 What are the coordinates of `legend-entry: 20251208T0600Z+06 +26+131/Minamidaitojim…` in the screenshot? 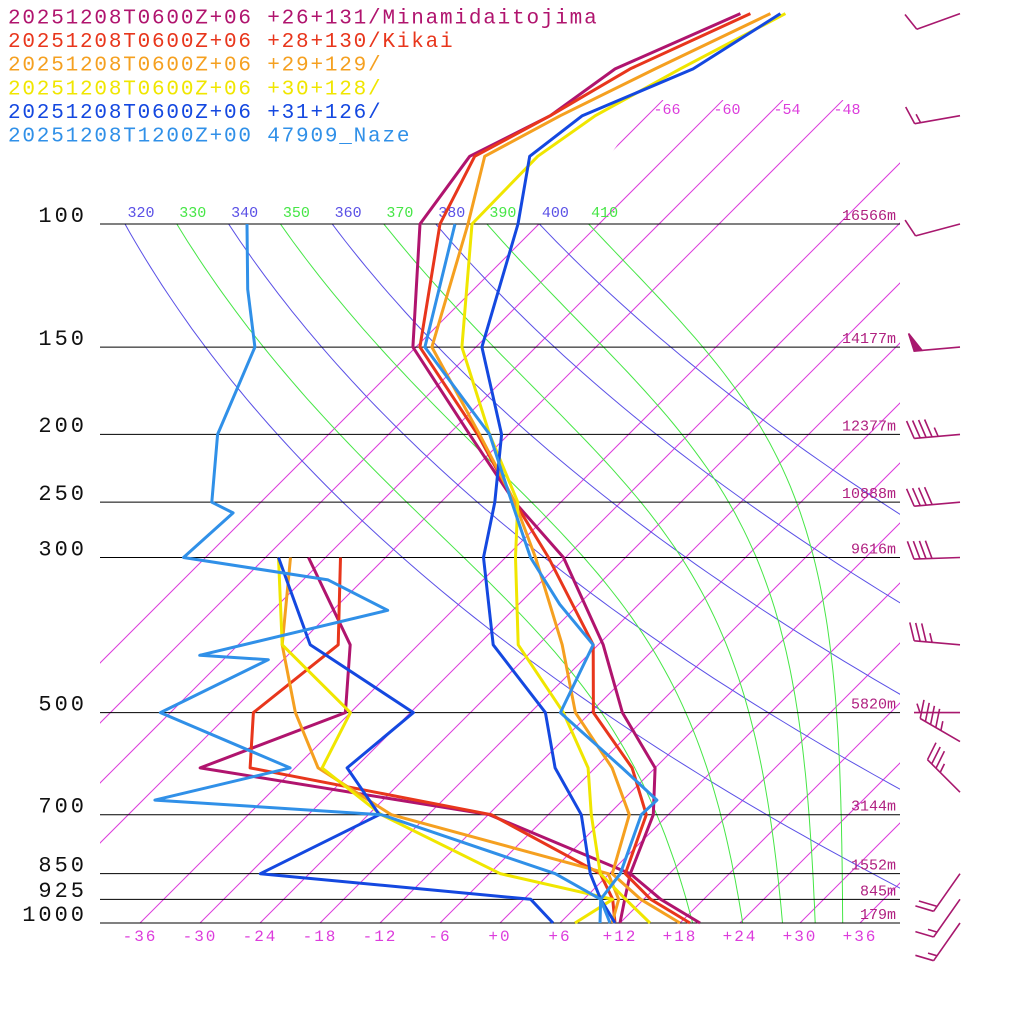 It's located at (303, 19).